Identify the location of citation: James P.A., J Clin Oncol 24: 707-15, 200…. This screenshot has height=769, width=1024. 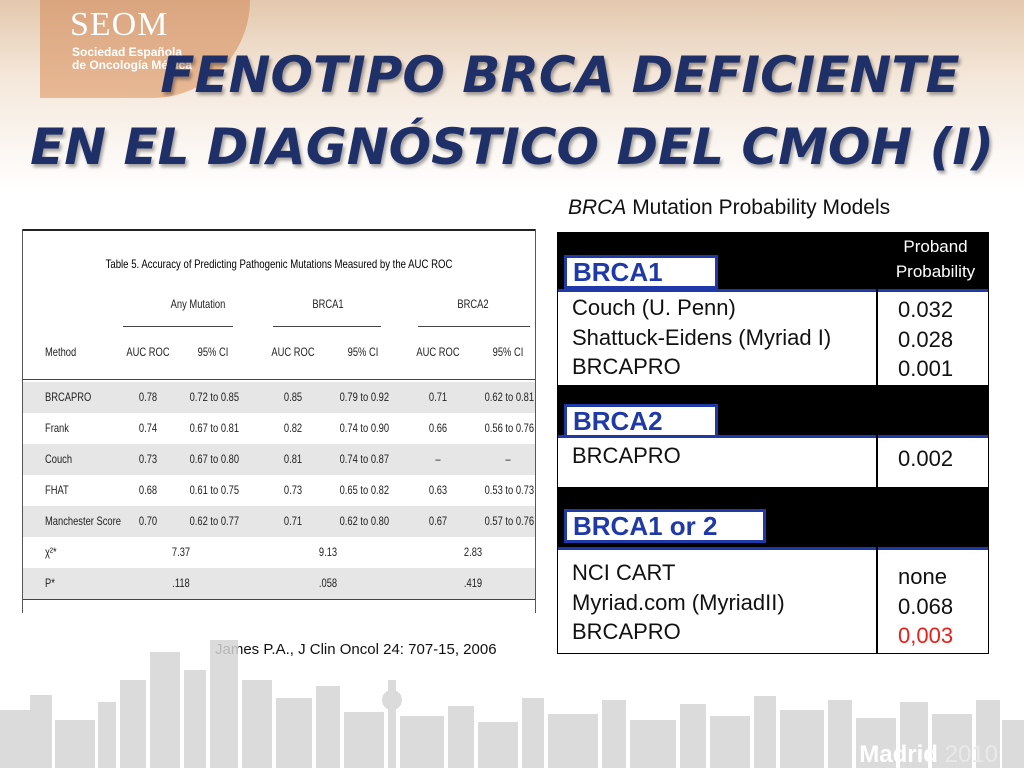
(356, 649).